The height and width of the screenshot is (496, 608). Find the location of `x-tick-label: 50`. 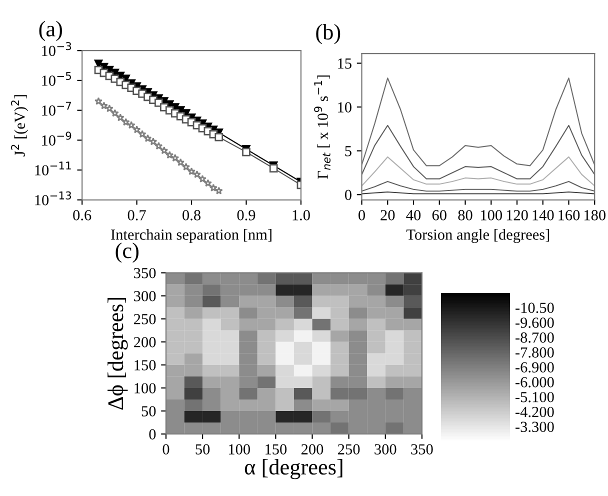

x-tick-label: 50 is located at coordinates (203, 449).